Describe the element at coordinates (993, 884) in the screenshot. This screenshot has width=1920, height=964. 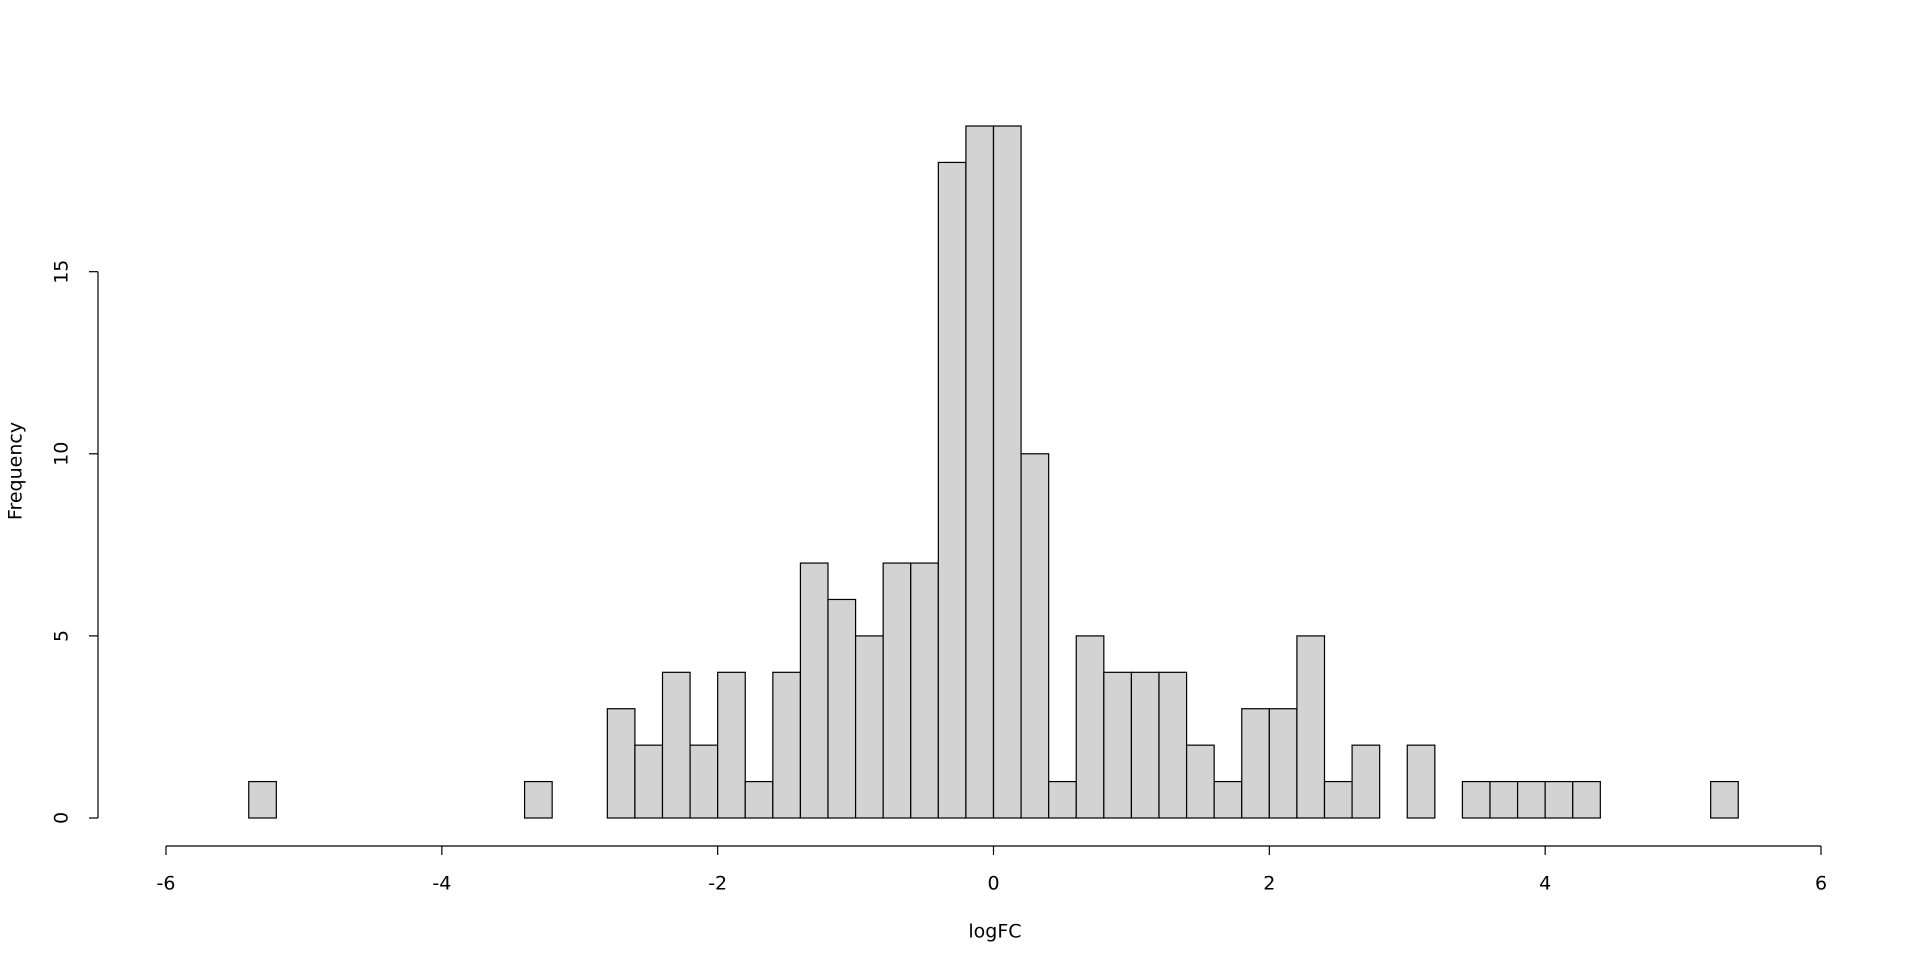
I see `x-tick-label: 0` at that location.